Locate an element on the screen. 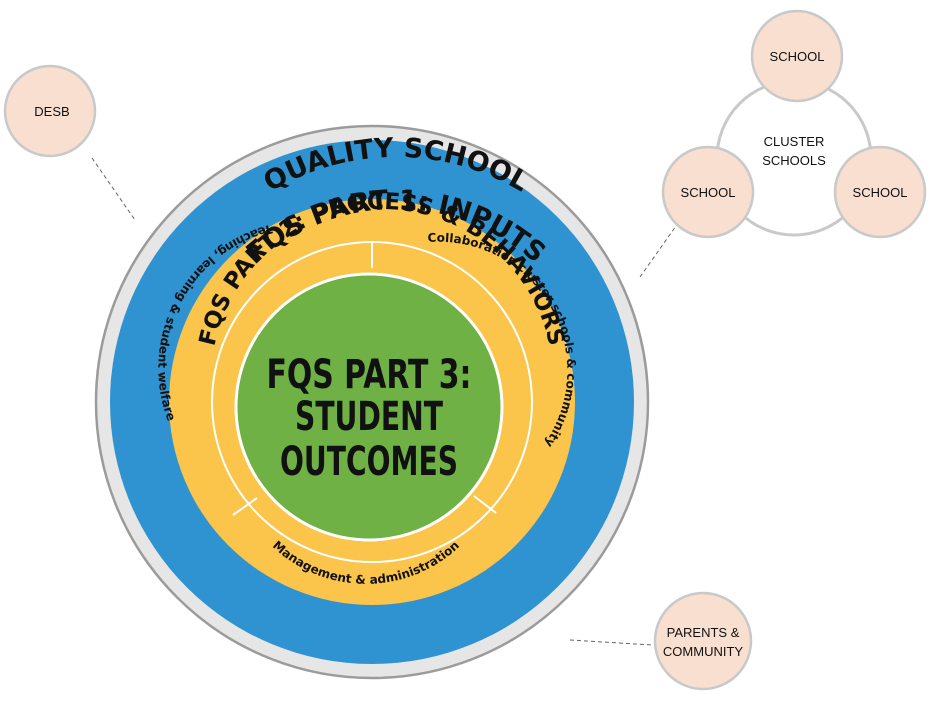  school-left-label: SCHOOL is located at coordinates (708, 192).